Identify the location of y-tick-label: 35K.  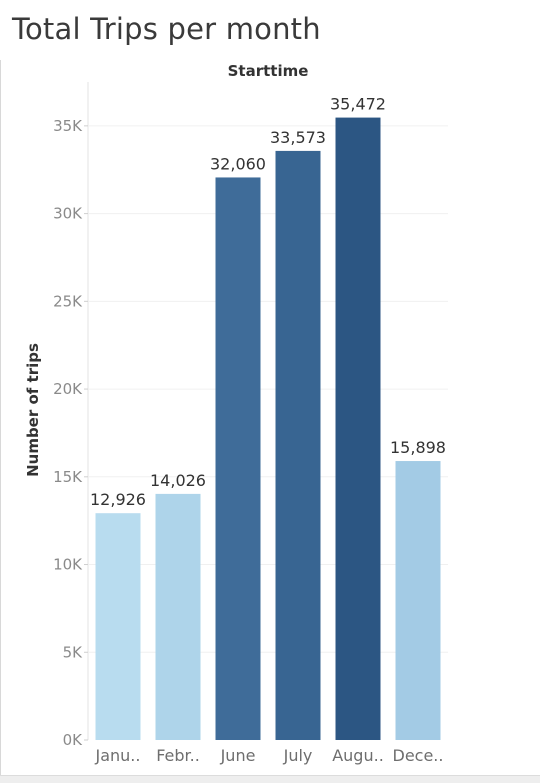
(68, 126).